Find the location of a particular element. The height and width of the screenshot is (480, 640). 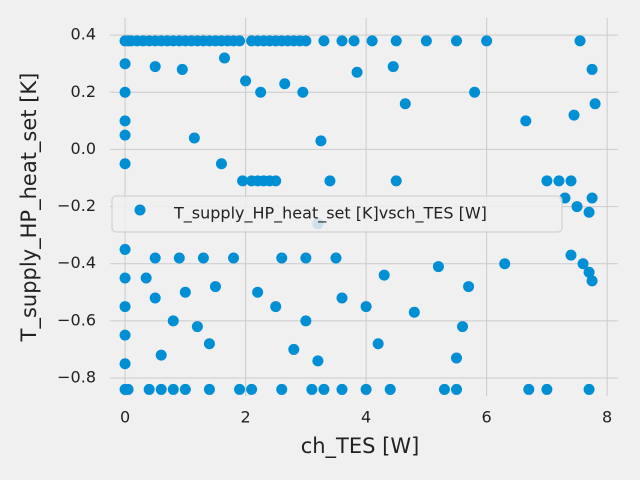

y-tick-label: 0.0 is located at coordinates (83, 148).